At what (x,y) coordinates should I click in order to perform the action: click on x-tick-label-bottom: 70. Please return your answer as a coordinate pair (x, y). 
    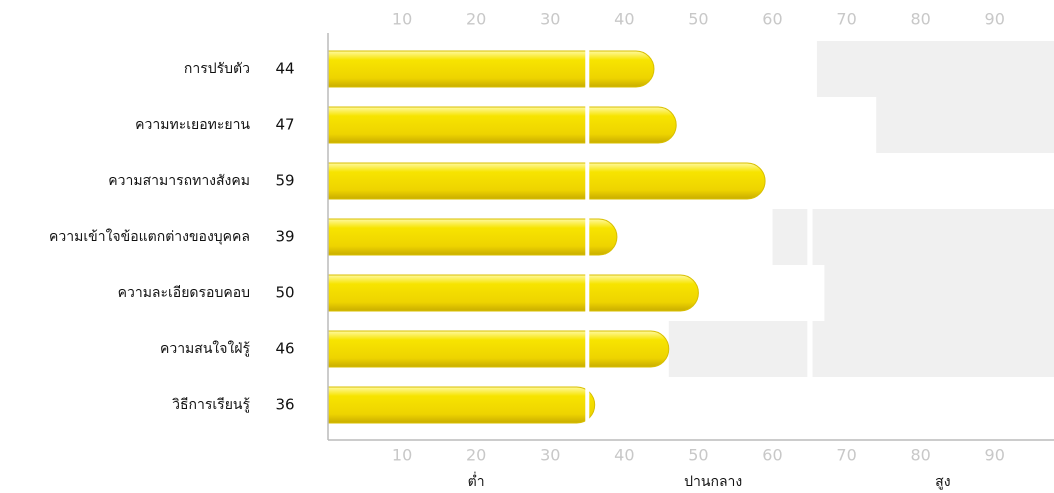
    Looking at the image, I should click on (846, 455).